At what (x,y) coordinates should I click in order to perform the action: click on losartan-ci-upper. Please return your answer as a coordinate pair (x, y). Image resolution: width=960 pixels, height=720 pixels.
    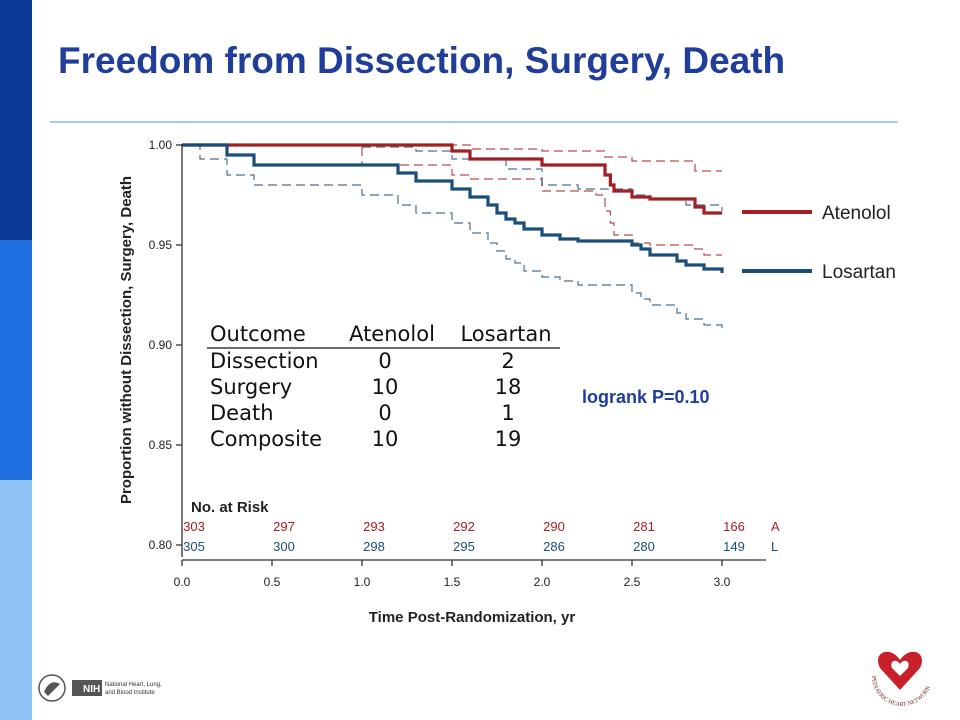
    Looking at the image, I should click on (452, 177).